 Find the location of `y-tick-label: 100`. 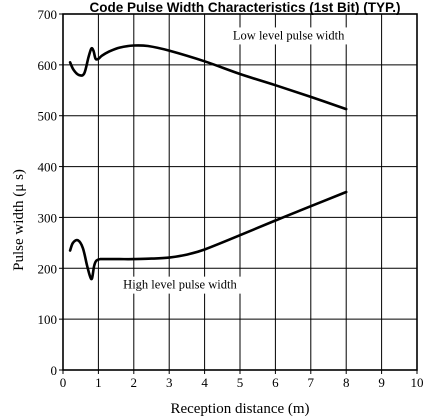

y-tick-label: 100 is located at coordinates (48, 319).